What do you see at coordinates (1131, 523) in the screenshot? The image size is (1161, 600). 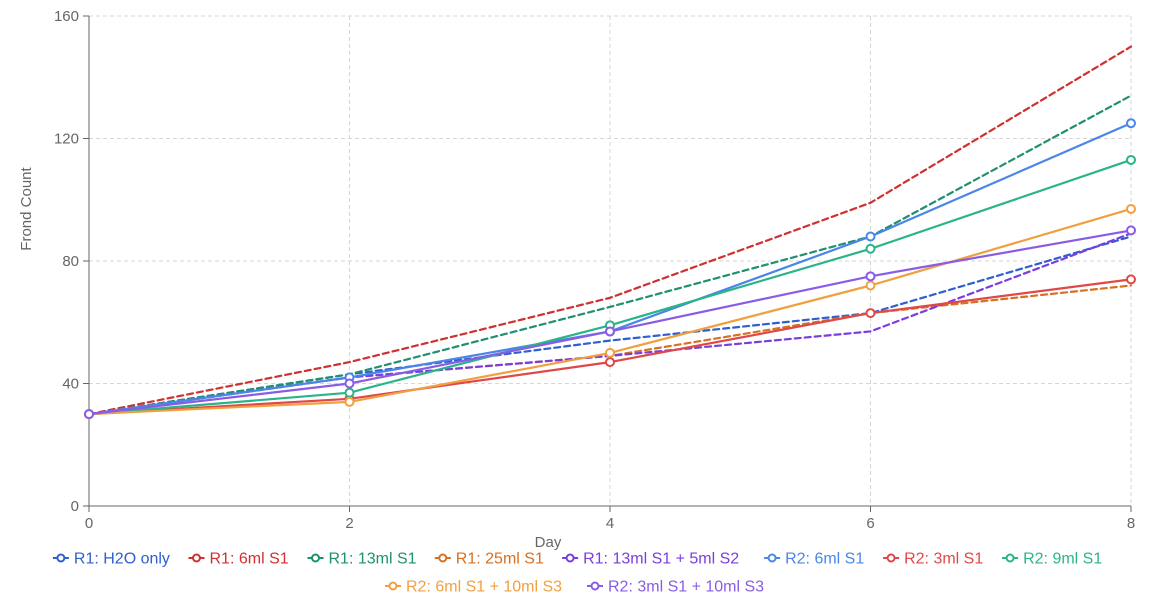 I see `x-tick-label: 8` at bounding box center [1131, 523].